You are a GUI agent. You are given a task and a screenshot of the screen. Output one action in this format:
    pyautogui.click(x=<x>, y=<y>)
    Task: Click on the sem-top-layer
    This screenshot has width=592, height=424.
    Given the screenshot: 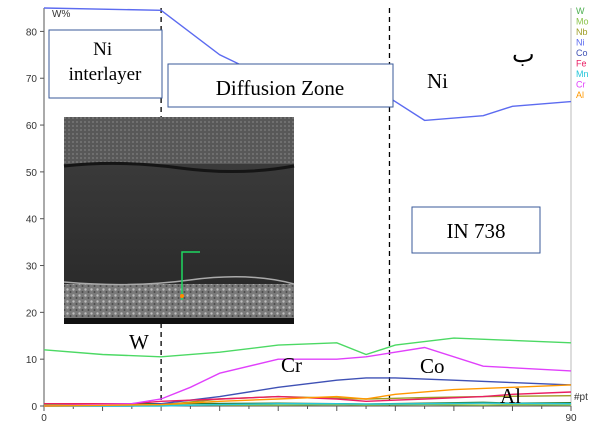 What is the action you would take?
    pyautogui.click(x=179, y=140)
    